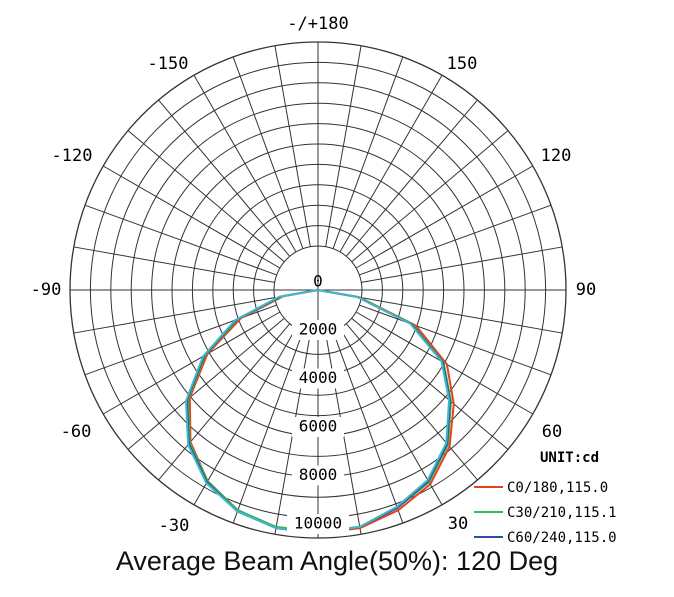 This screenshot has height=597, width=674. I want to click on angle-tick-label: -30, so click(174, 526).